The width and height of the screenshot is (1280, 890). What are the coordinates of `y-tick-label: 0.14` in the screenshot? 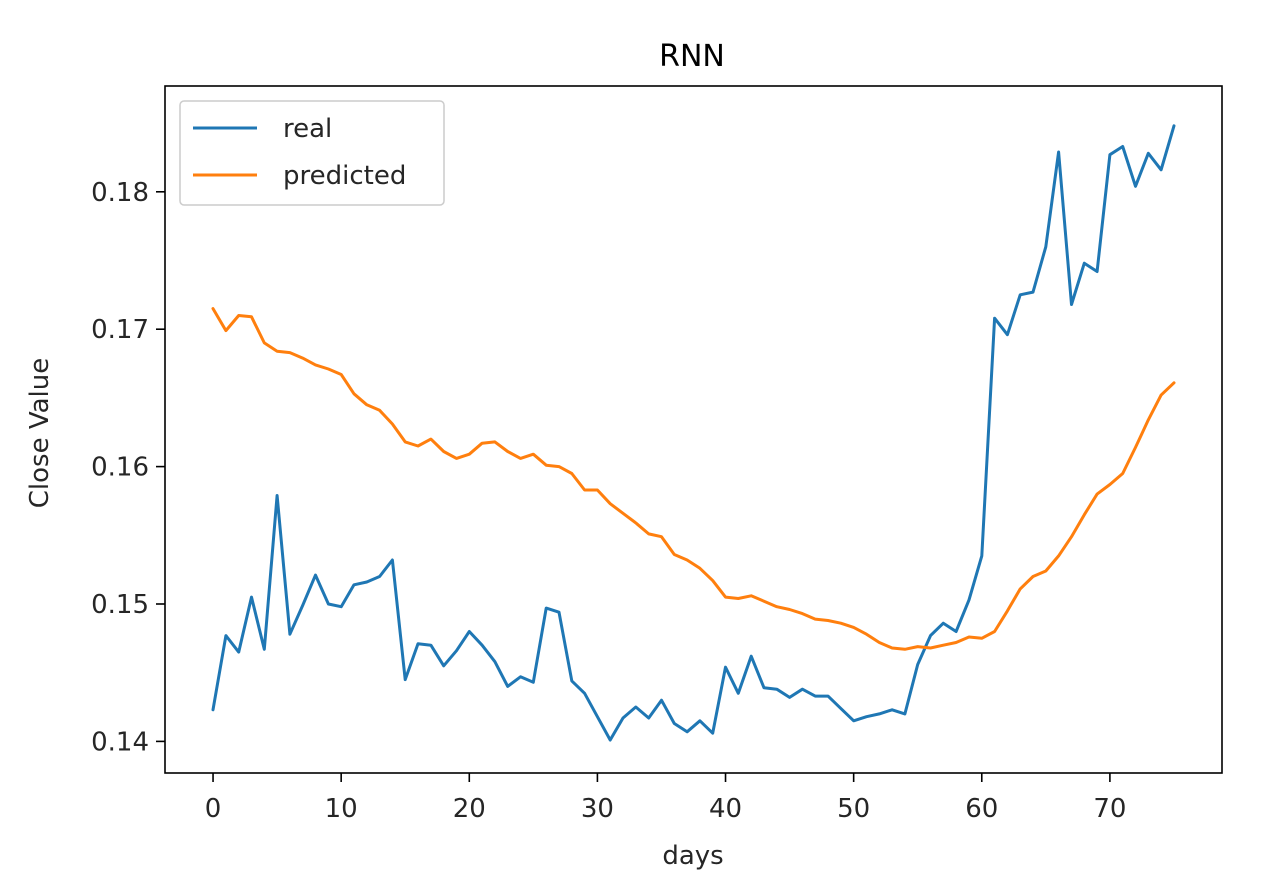 It's located at (120, 742).